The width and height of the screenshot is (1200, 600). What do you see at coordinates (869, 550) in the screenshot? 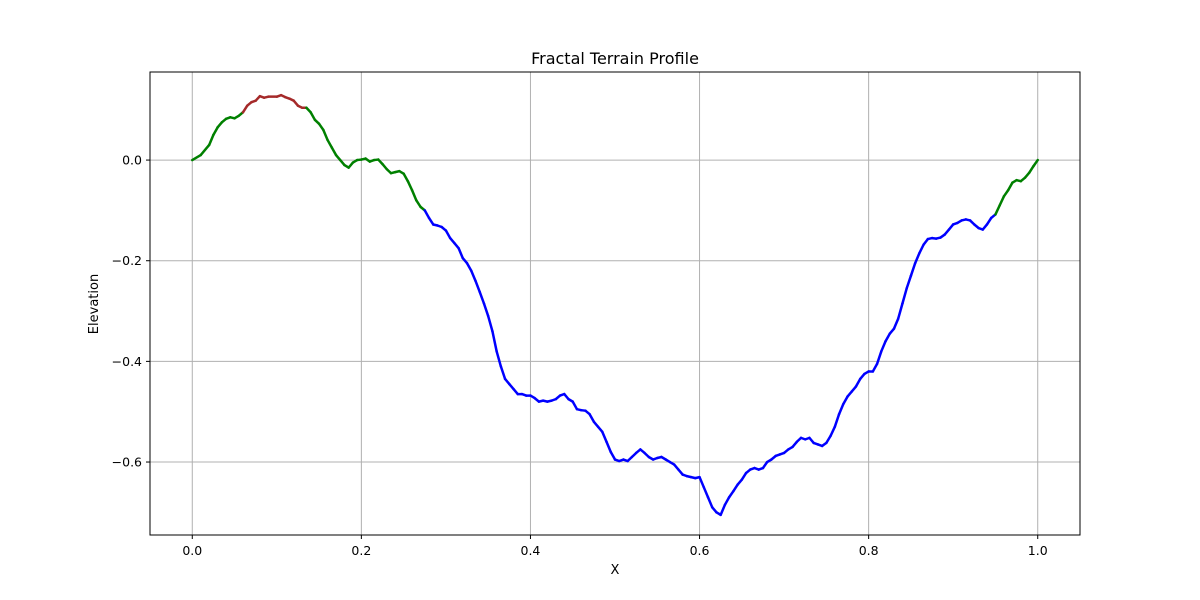
I see `x-tick-label: 0.8` at bounding box center [869, 550].